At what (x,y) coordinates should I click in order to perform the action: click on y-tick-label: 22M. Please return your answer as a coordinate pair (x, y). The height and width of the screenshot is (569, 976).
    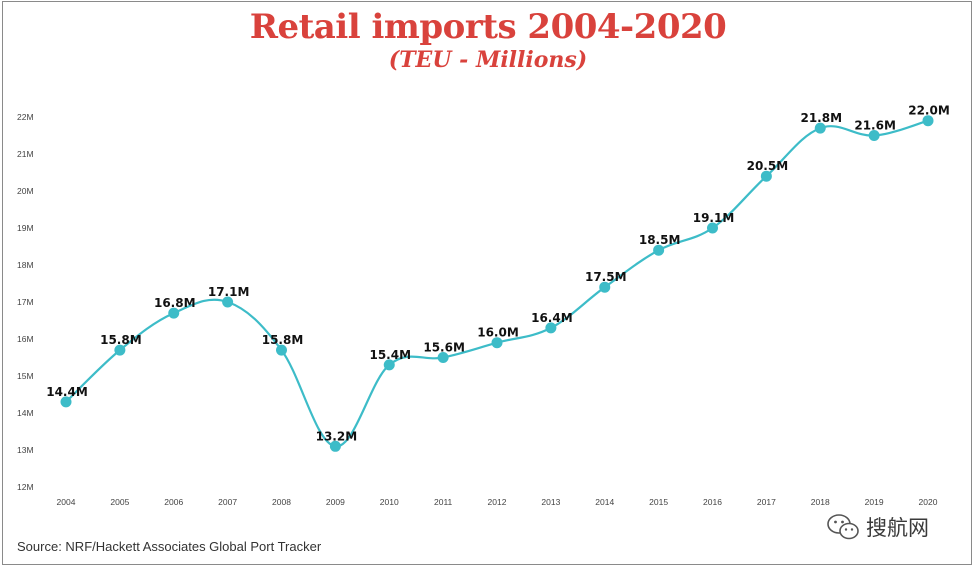
    Looking at the image, I should click on (25, 117).